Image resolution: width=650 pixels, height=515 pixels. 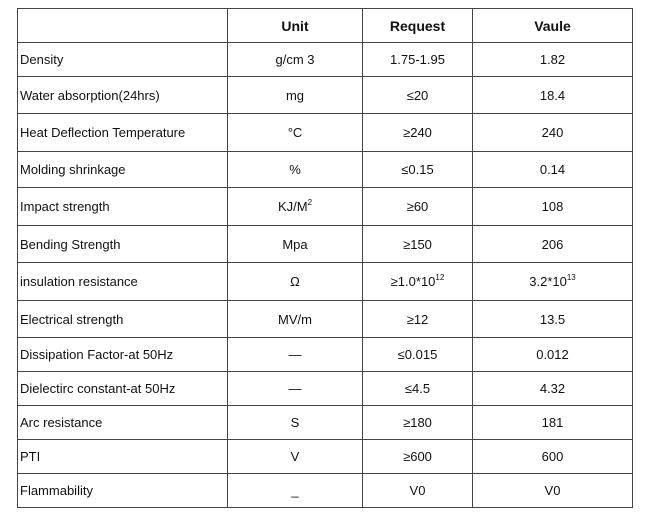 What do you see at coordinates (295, 456) in the screenshot?
I see `table-cell: V` at bounding box center [295, 456].